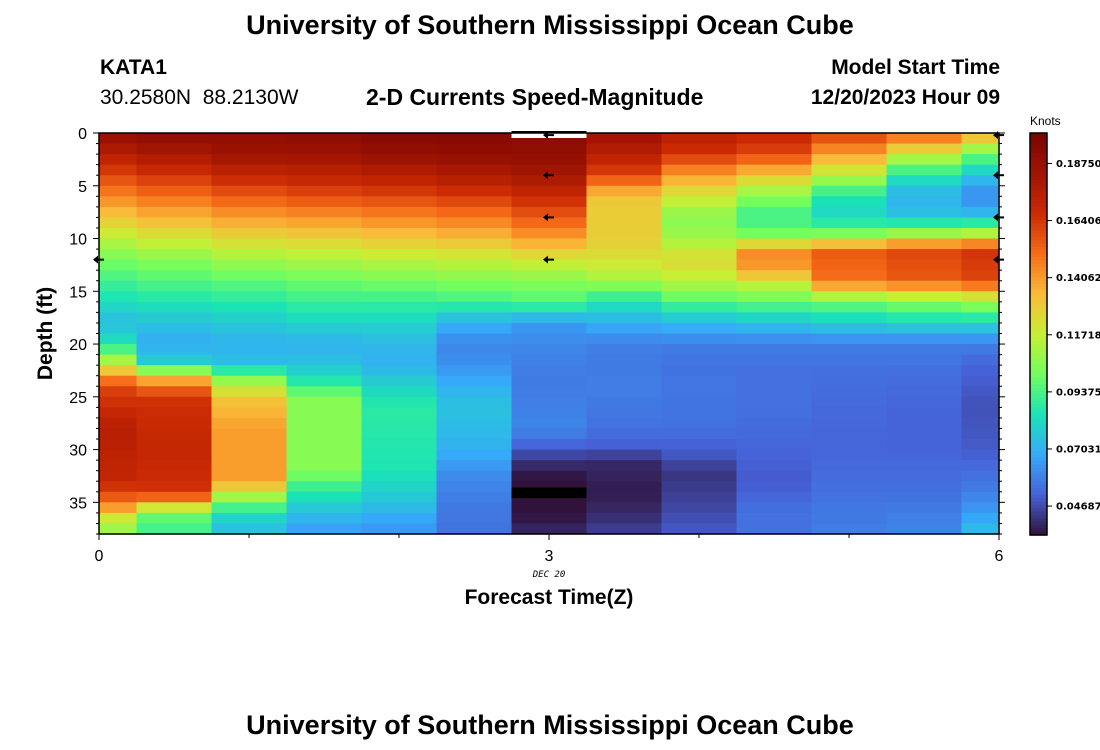  I want to click on y-axis-label: Depth (ft), so click(45, 333).